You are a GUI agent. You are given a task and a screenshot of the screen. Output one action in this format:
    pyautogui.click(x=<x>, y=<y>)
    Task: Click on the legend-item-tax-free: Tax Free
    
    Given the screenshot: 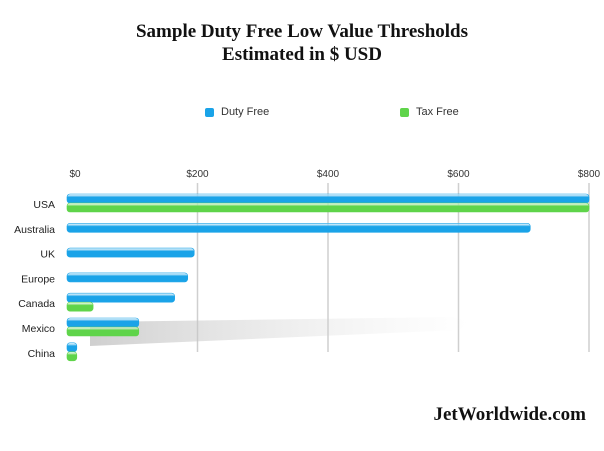 What is the action you would take?
    pyautogui.click(x=429, y=112)
    